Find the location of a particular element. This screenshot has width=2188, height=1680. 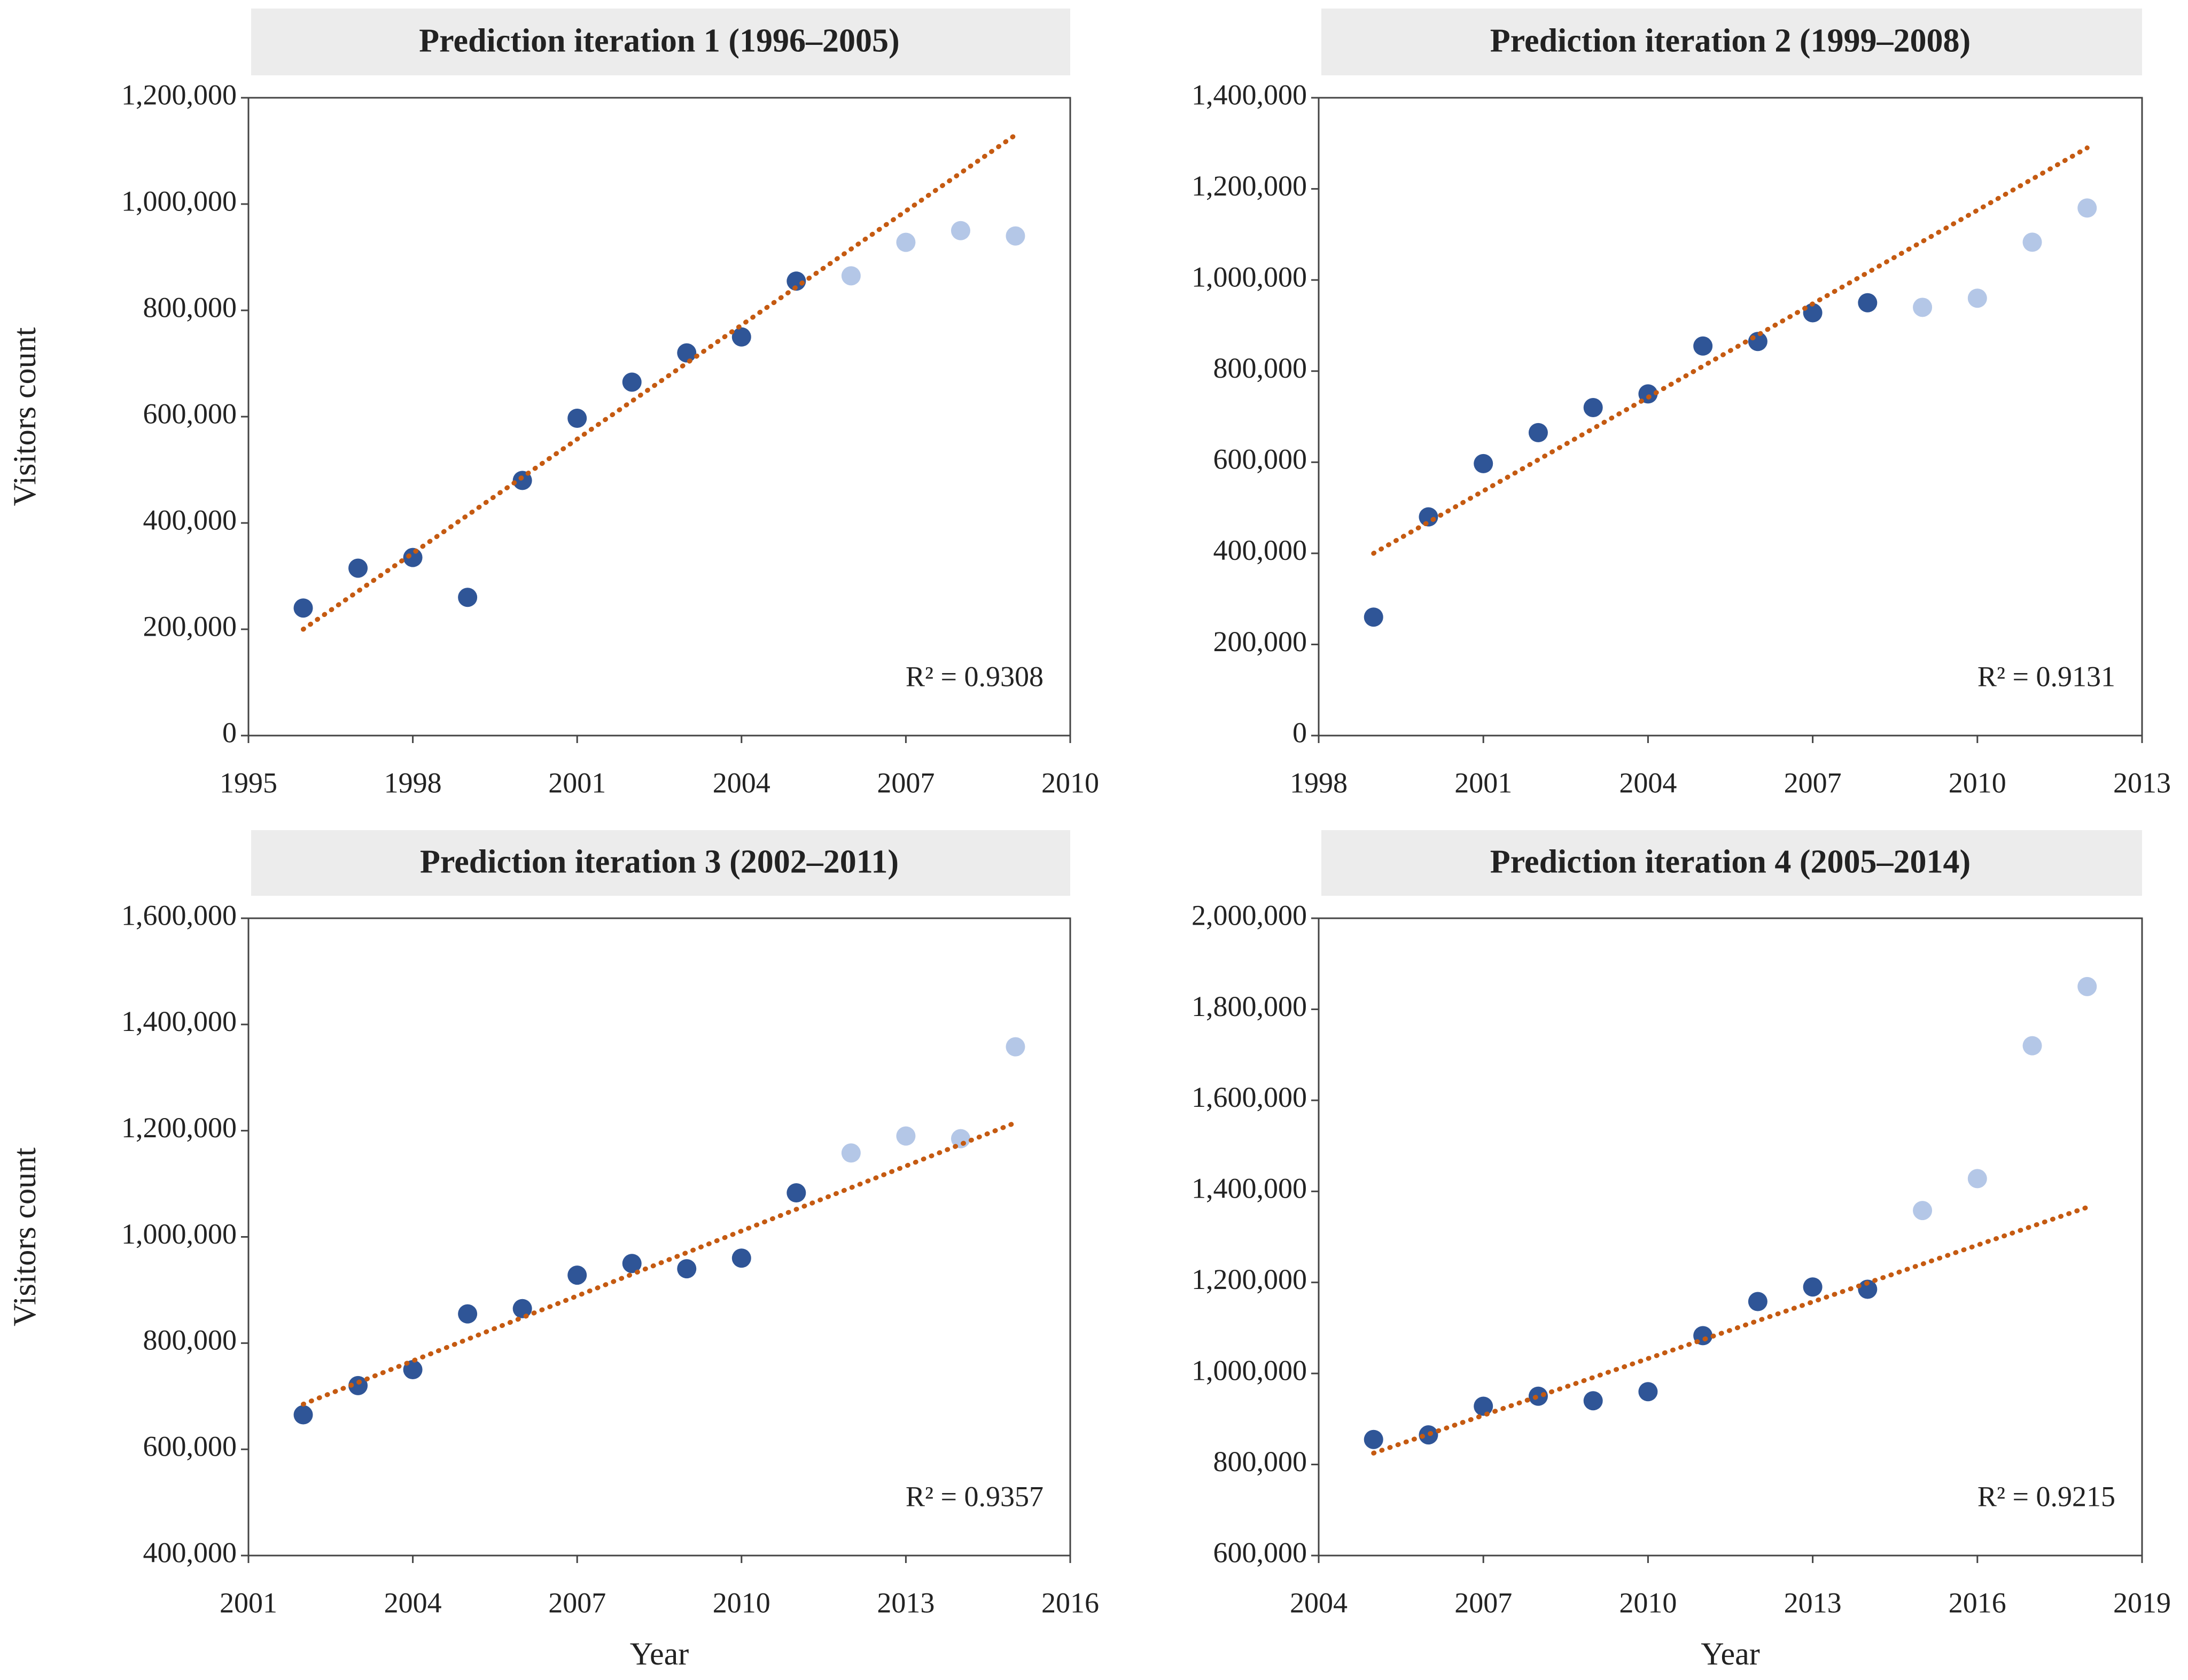

r-squared: R² = 0.9131 is located at coordinates (2046, 676).